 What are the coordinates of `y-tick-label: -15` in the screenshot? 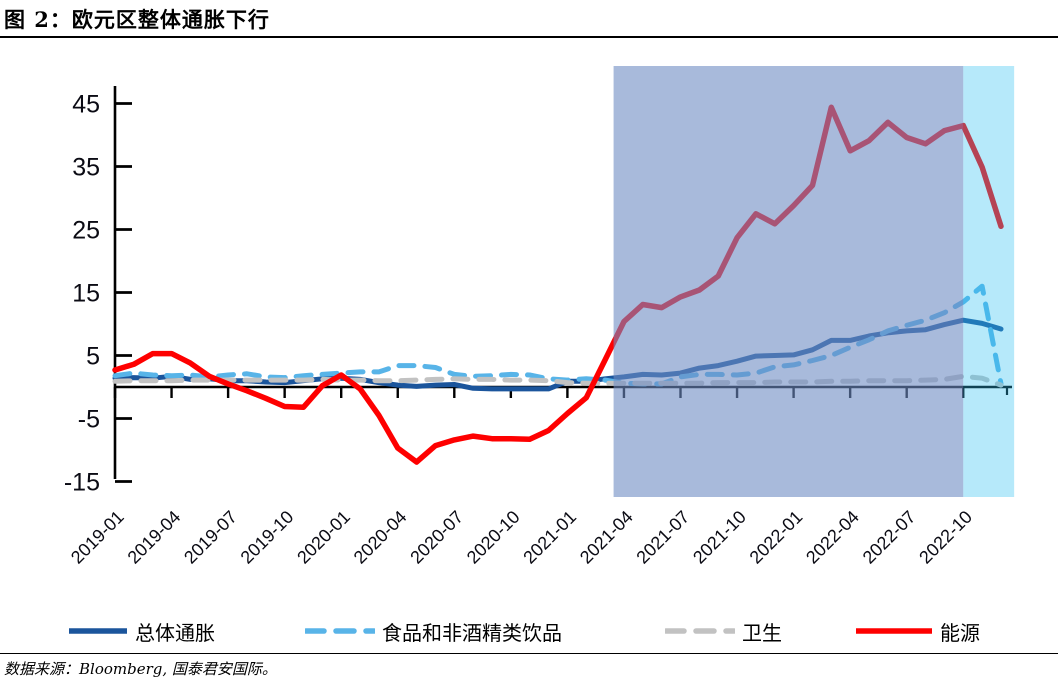 It's located at (82, 483).